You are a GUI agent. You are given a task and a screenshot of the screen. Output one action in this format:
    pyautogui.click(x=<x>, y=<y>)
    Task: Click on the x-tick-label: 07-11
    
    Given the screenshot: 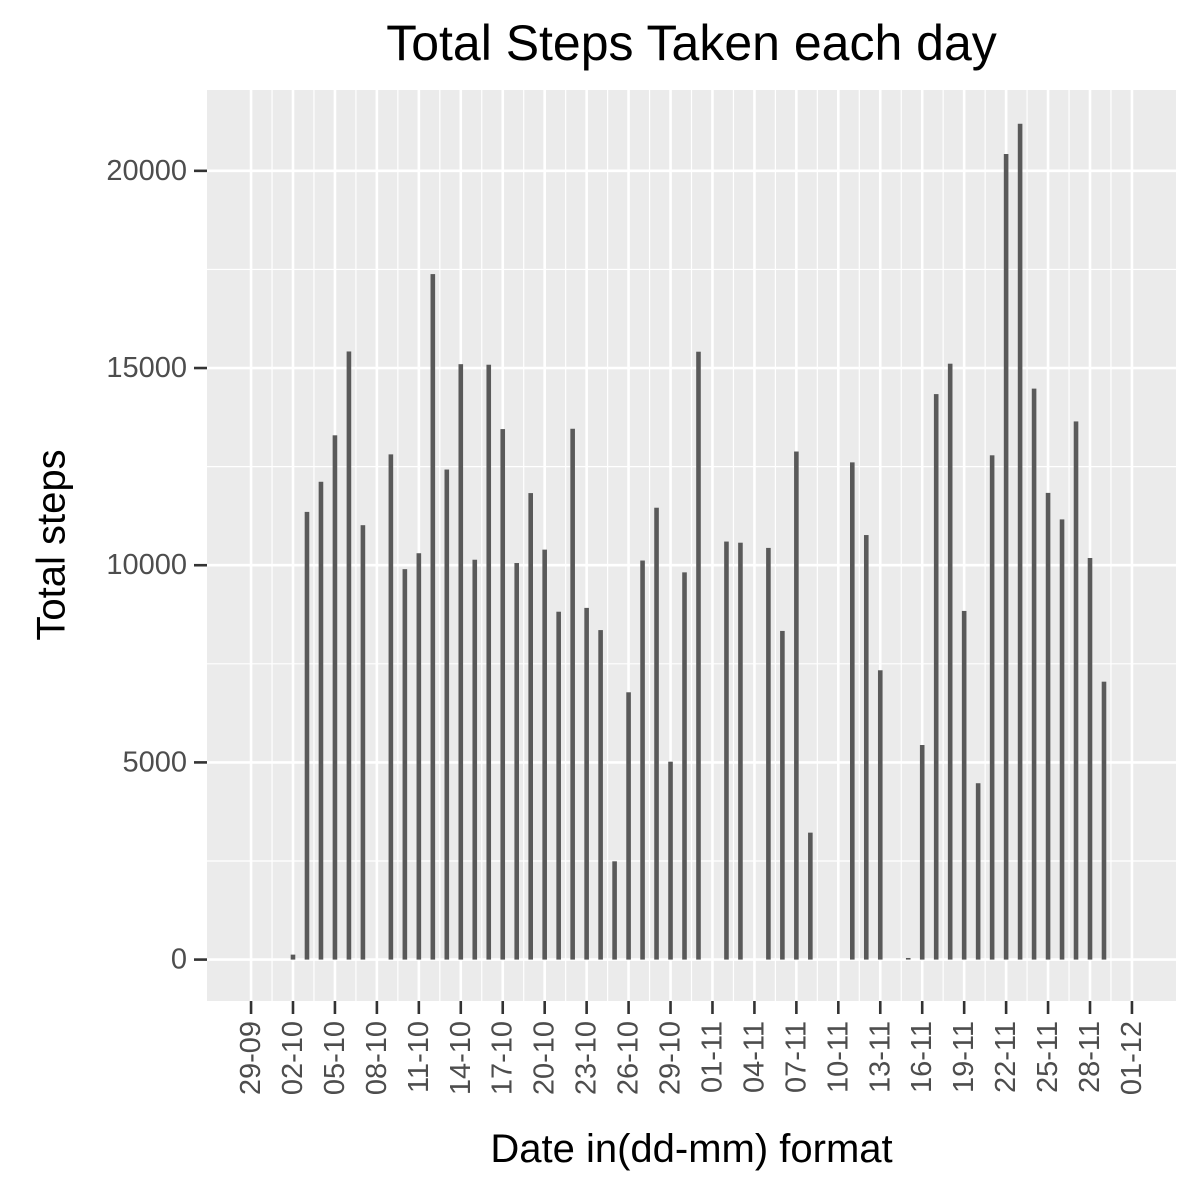 What is the action you would take?
    pyautogui.click(x=796, y=1057)
    